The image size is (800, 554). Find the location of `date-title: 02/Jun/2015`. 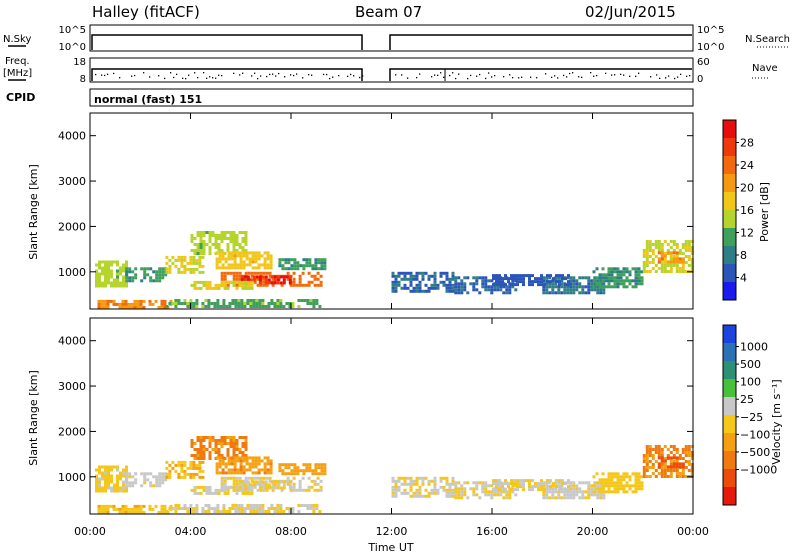

date-title: 02/Jun/2015 is located at coordinates (630, 12).